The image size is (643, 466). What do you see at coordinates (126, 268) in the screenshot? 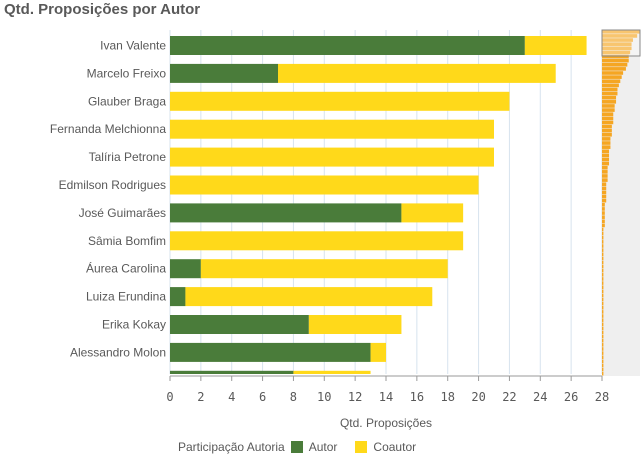
I see `category-label: Áurea Carolina` at bounding box center [126, 268].